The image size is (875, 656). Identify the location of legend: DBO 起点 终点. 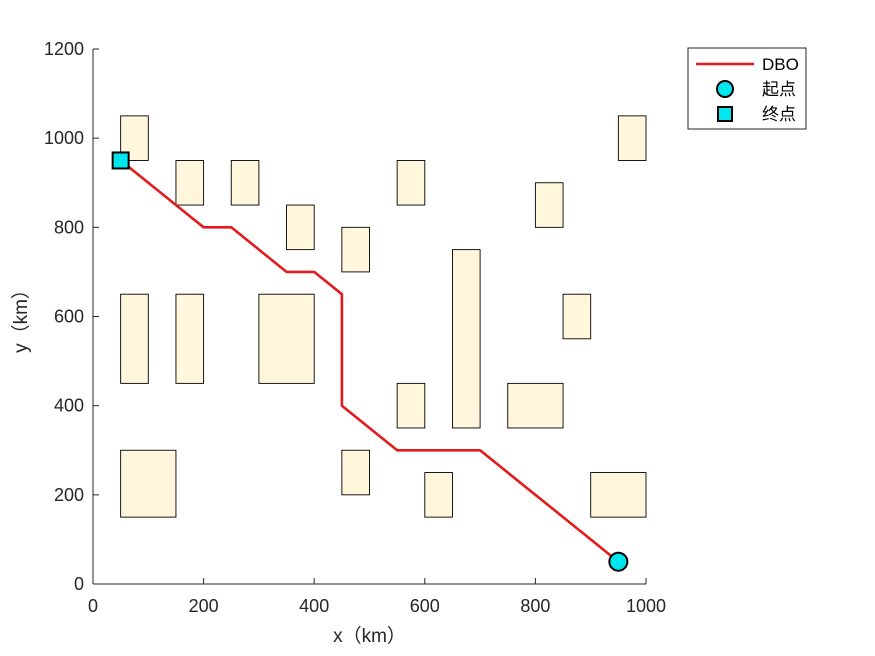
(747, 88).